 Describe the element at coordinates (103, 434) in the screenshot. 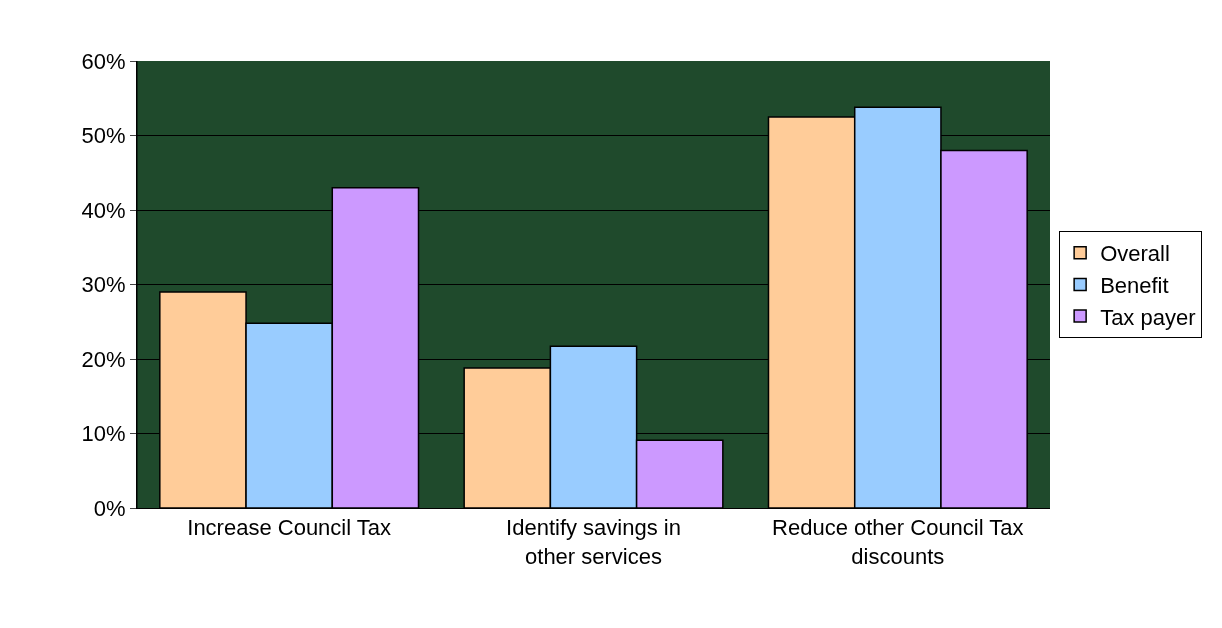

I see `y-tick-label: 10%` at that location.